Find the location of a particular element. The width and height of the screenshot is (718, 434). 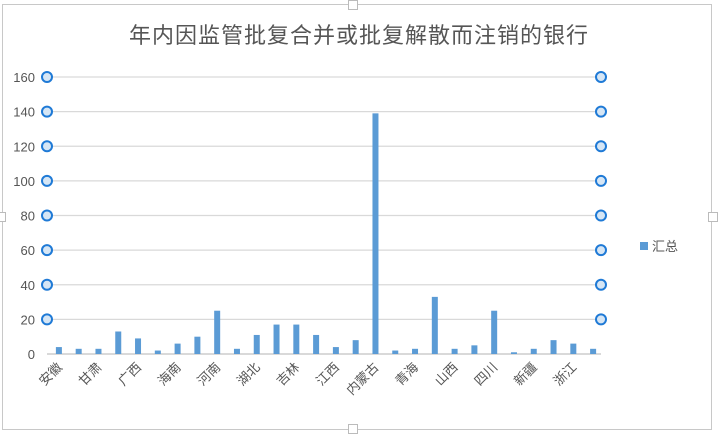

legend-label: 汇总 is located at coordinates (665, 247).